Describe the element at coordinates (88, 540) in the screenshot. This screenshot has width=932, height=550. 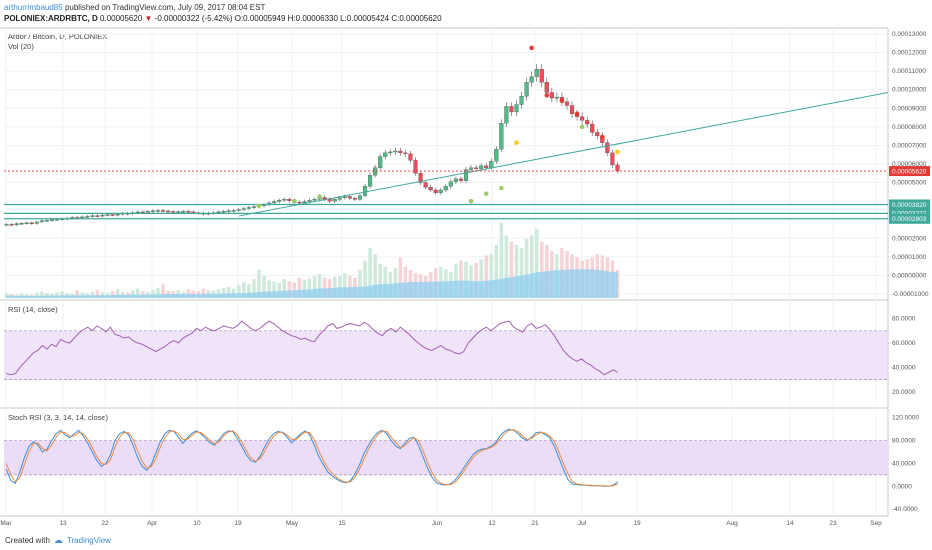
I see `tradingview-brand: TradingView` at that location.